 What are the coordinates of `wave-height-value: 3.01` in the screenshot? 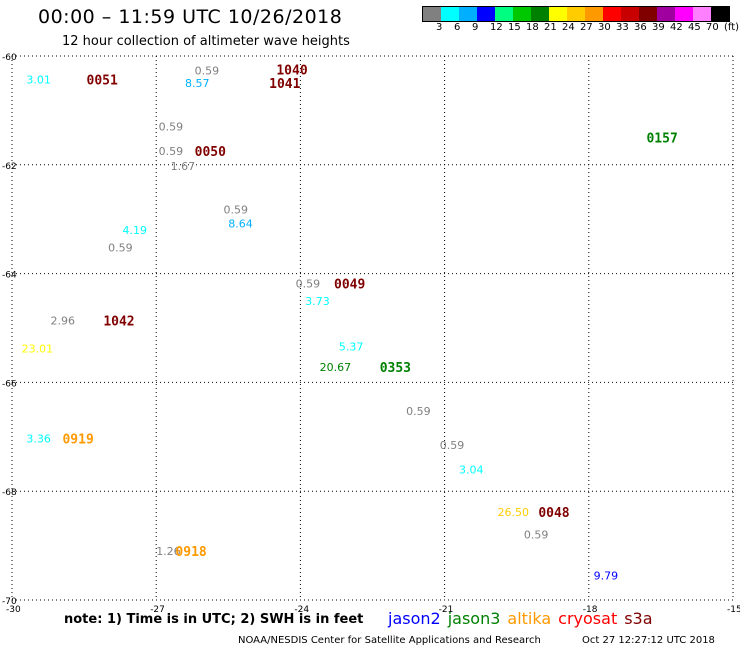 It's located at (38, 79).